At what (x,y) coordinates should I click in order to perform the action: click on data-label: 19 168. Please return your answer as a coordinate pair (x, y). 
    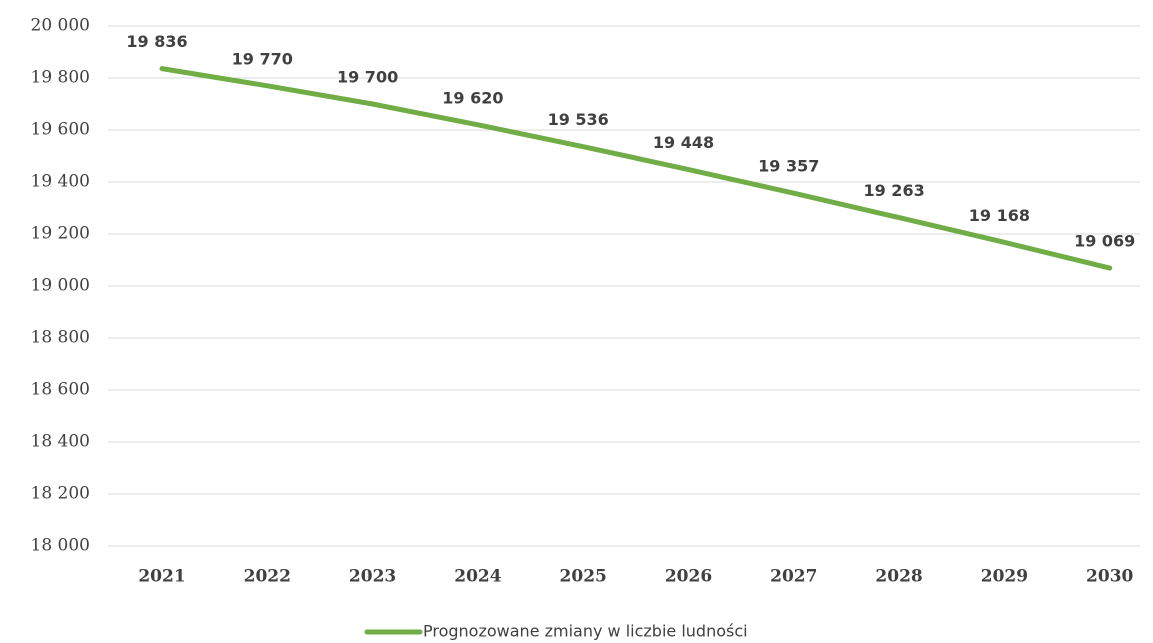
    Looking at the image, I should click on (999, 215).